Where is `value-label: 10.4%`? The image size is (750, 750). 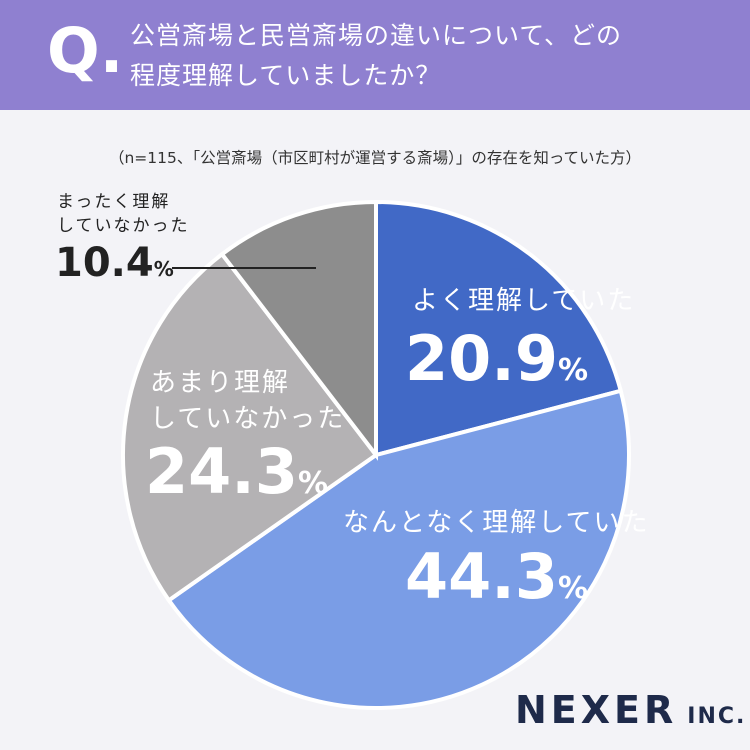 value-label: 10.4% is located at coordinates (114, 263).